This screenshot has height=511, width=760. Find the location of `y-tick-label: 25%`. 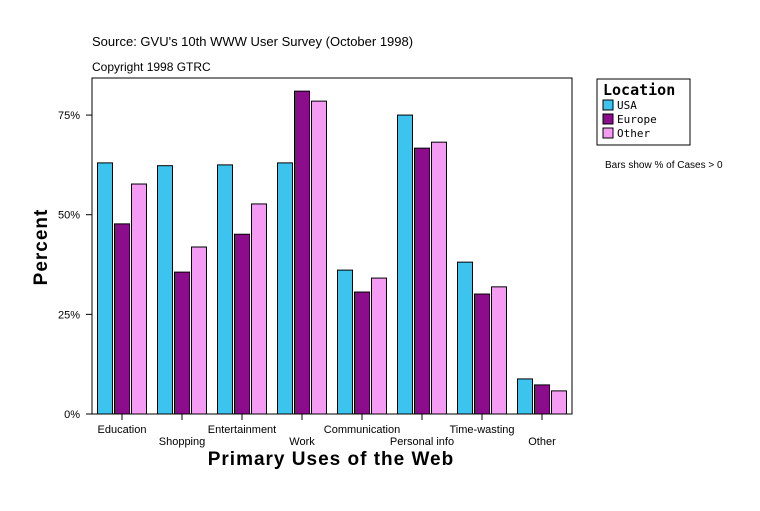

y-tick-label: 25% is located at coordinates (69, 315).